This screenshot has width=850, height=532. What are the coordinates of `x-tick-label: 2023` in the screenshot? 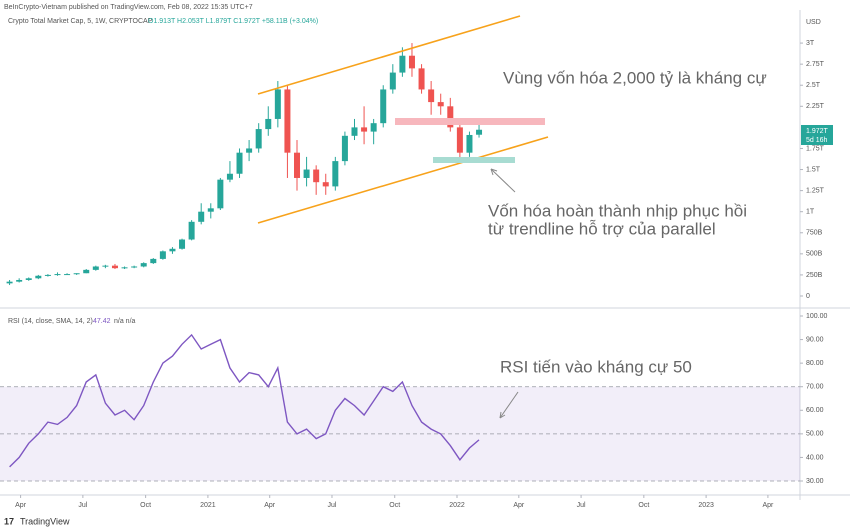 It's located at (706, 505).